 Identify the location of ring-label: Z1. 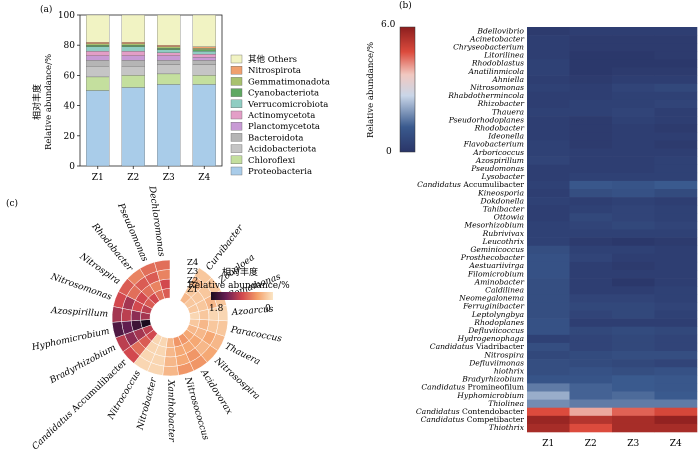
(192, 290).